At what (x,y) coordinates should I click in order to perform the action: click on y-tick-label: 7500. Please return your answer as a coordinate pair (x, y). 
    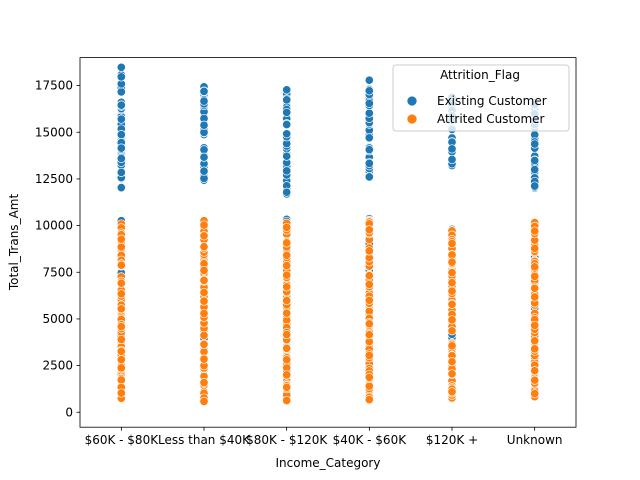
    Looking at the image, I should click on (57, 272).